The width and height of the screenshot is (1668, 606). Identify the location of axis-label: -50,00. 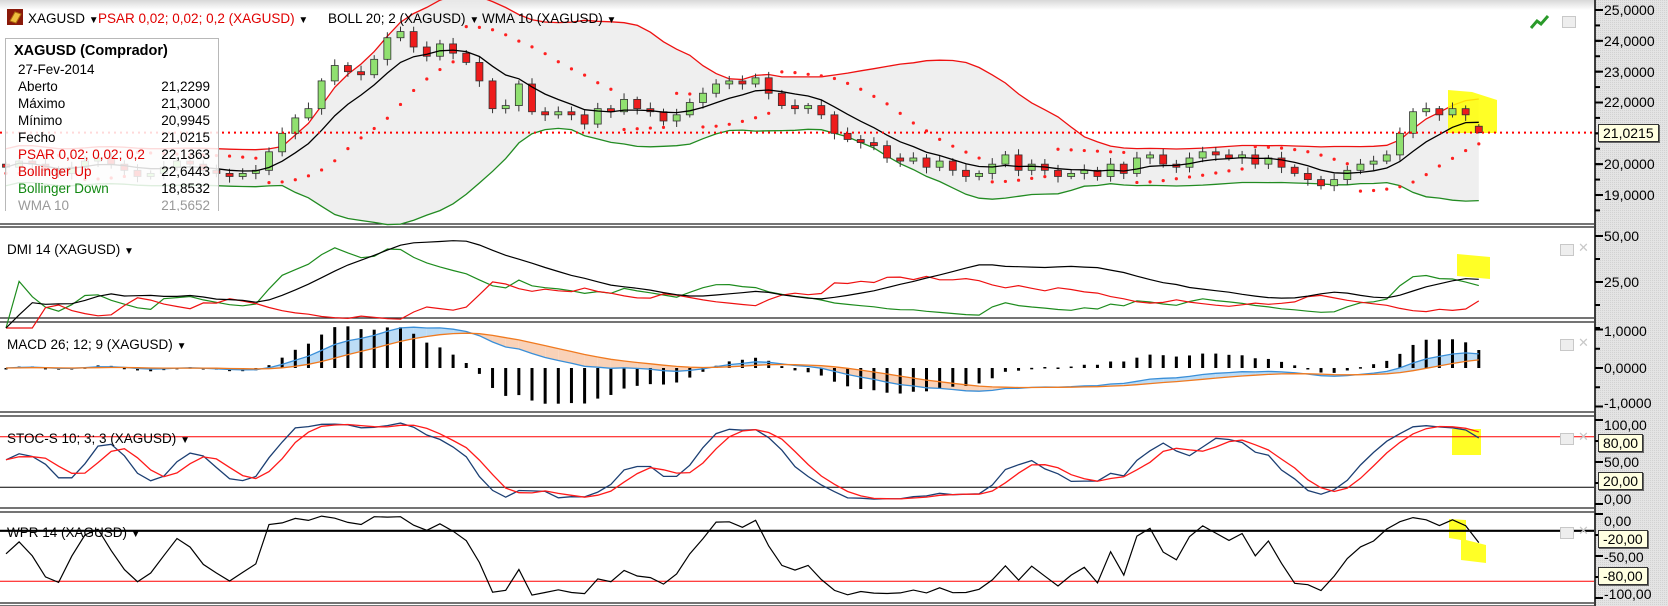
(1624, 557).